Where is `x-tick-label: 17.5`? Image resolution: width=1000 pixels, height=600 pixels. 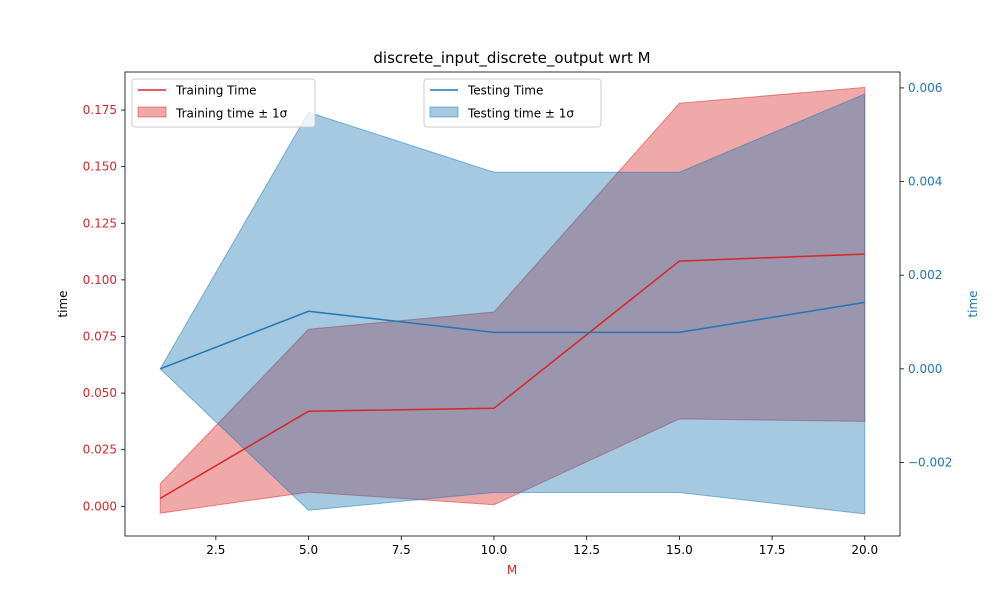
x-tick-label: 17.5 is located at coordinates (772, 550).